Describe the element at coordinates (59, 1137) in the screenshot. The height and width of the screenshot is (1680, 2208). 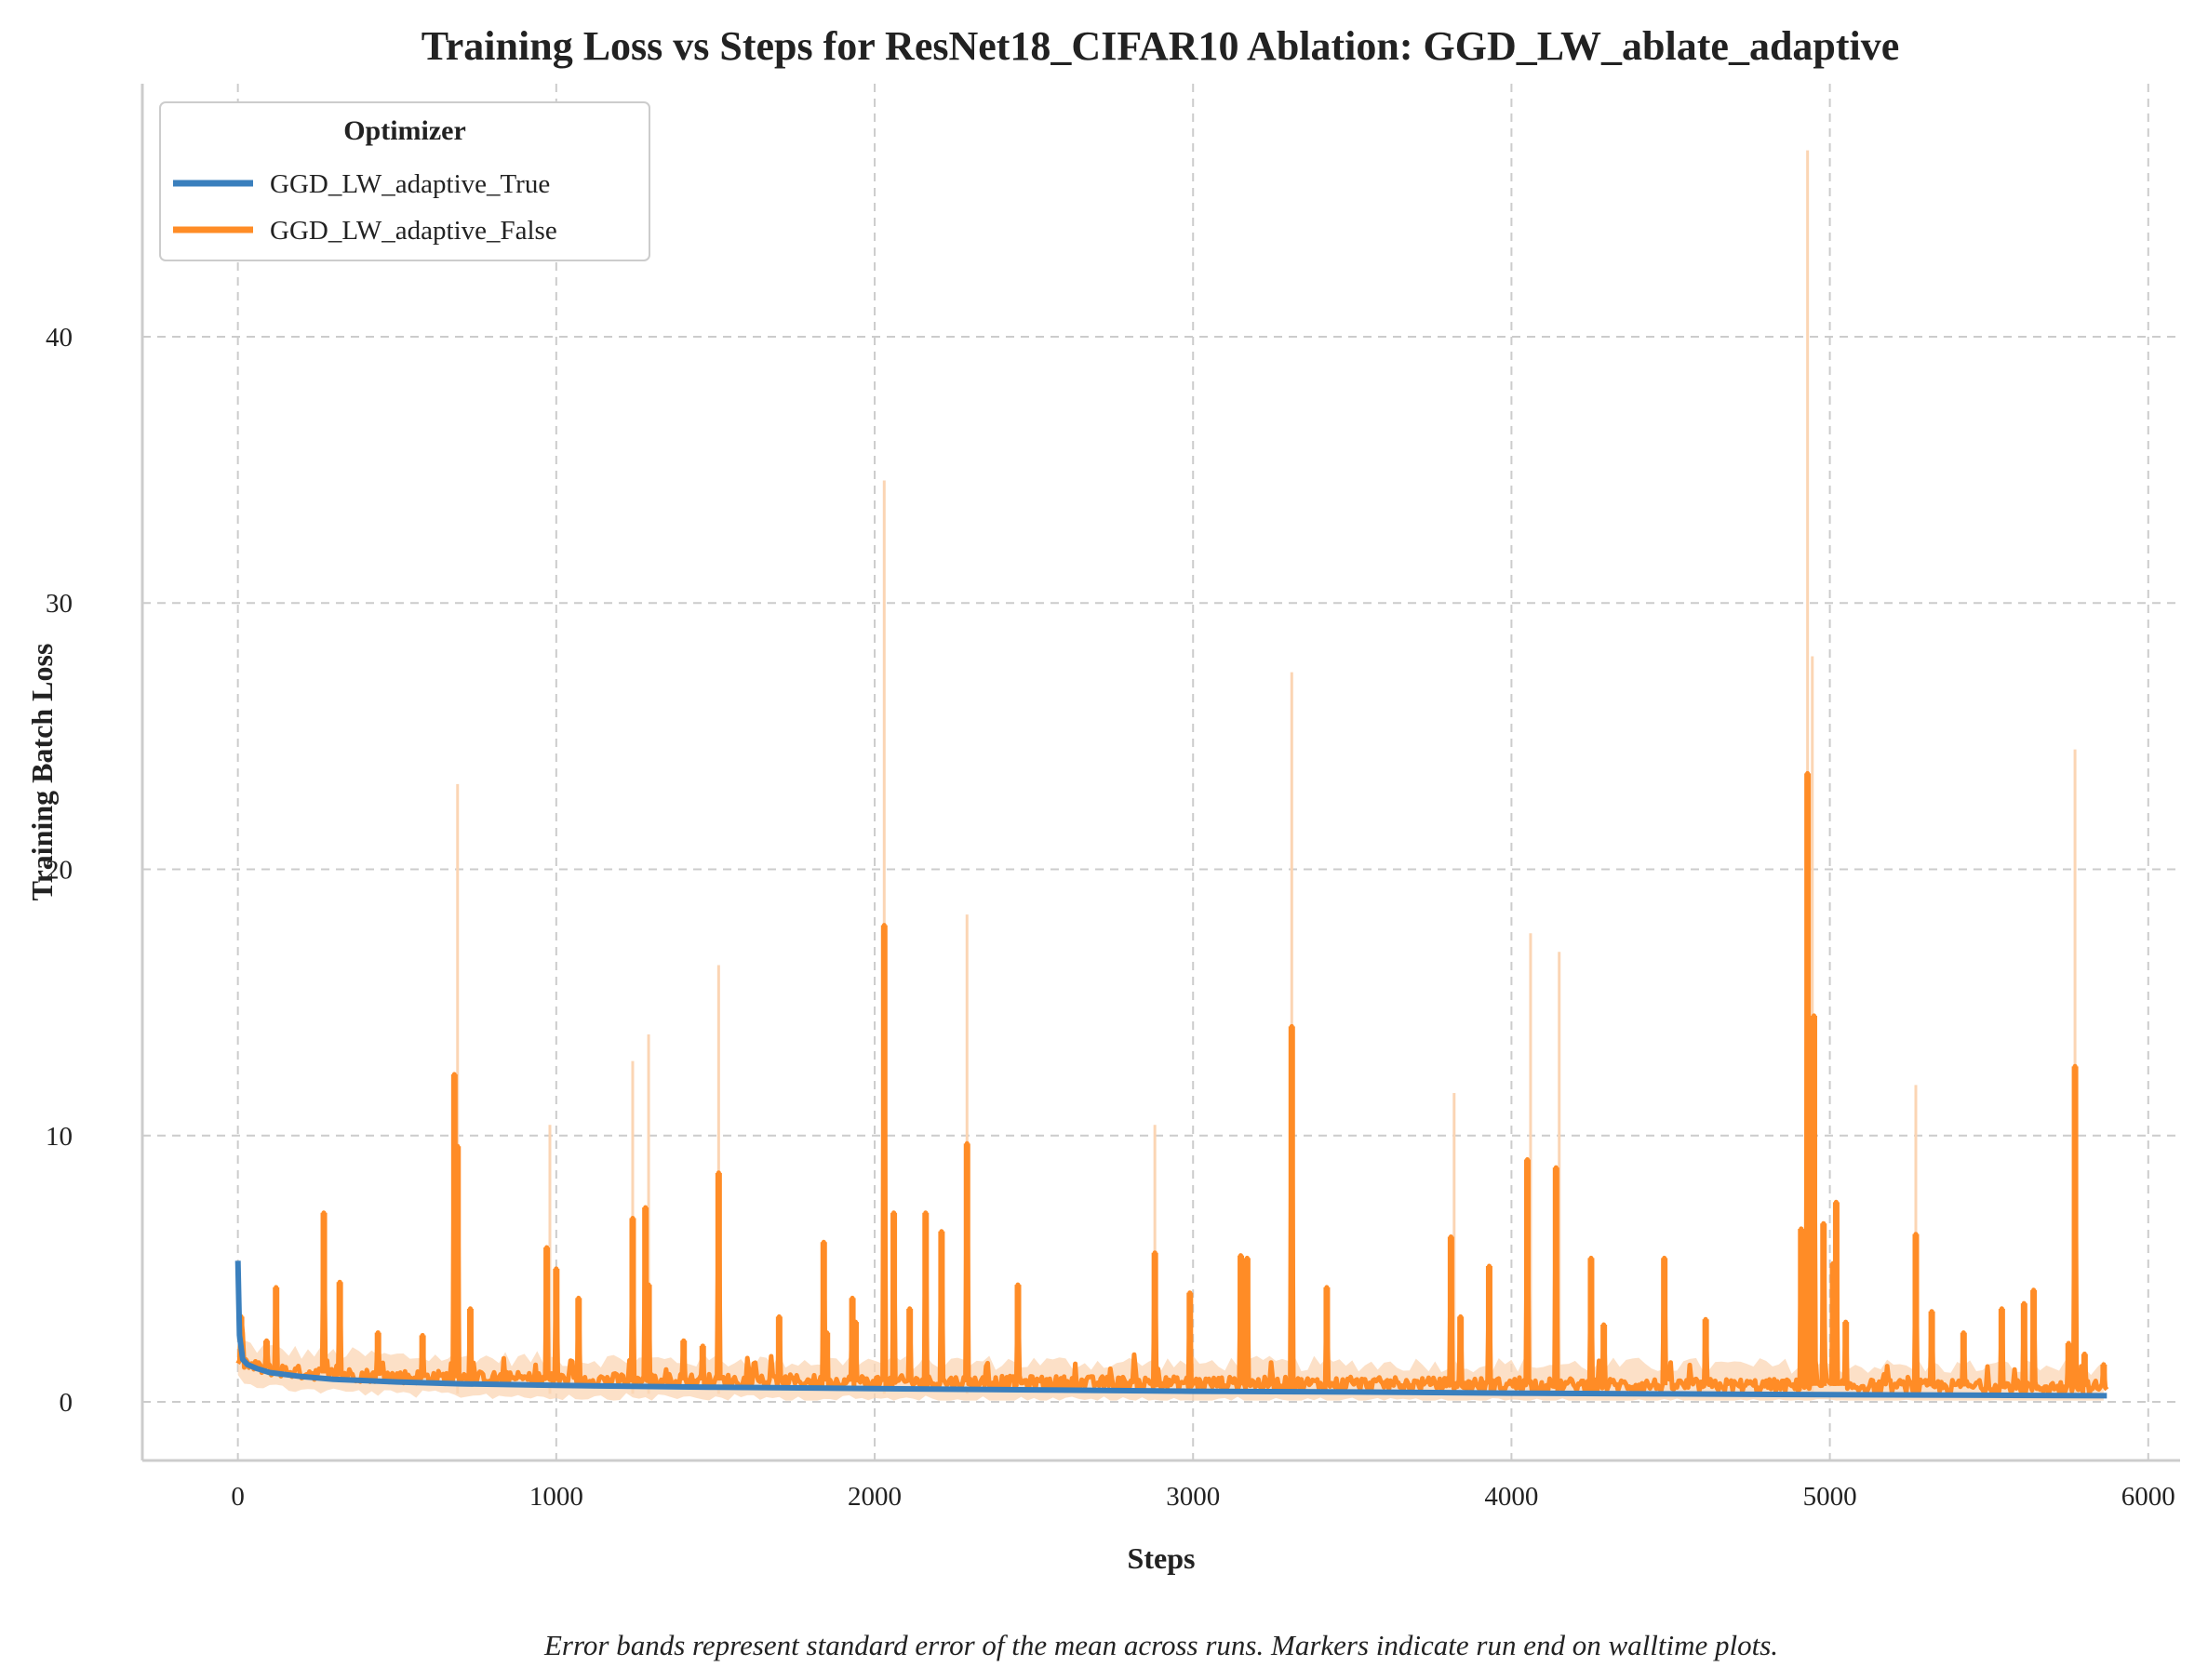
I see `y-tick-label: 10` at that location.